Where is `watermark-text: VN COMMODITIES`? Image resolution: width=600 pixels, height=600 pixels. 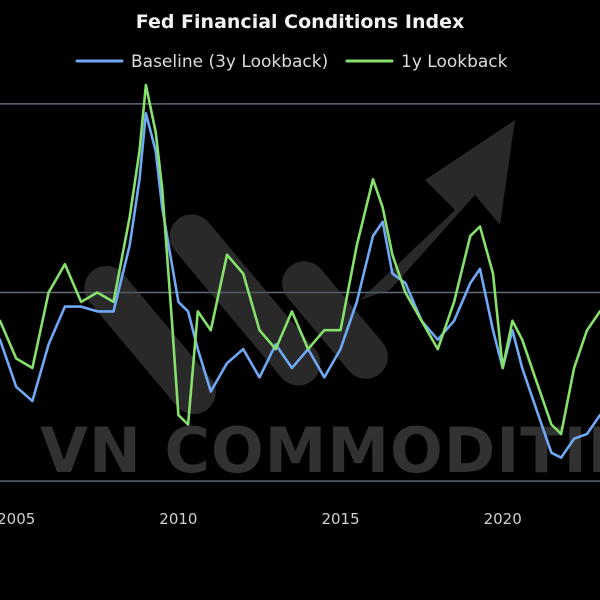
watermark-text: VN COMMODITIES is located at coordinates (320, 450).